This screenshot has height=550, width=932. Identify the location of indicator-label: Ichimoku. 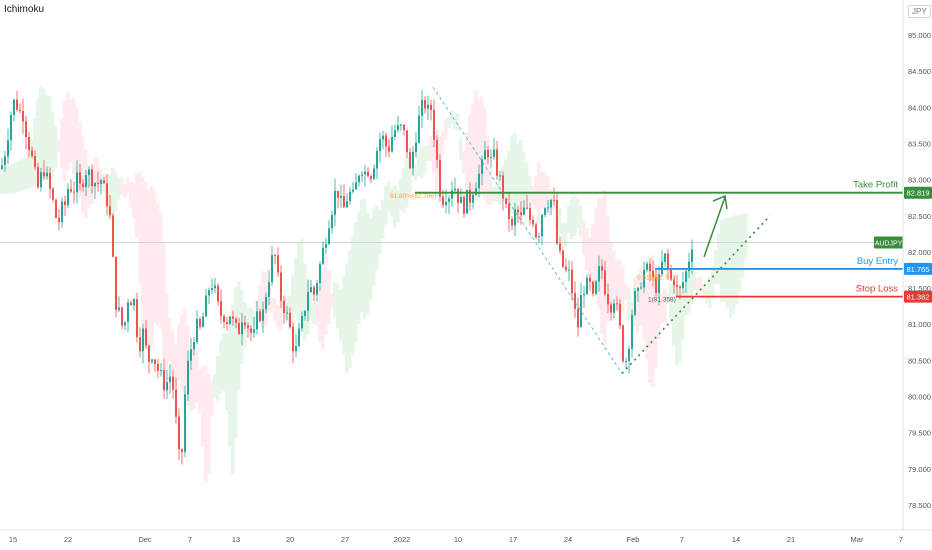
(24, 9).